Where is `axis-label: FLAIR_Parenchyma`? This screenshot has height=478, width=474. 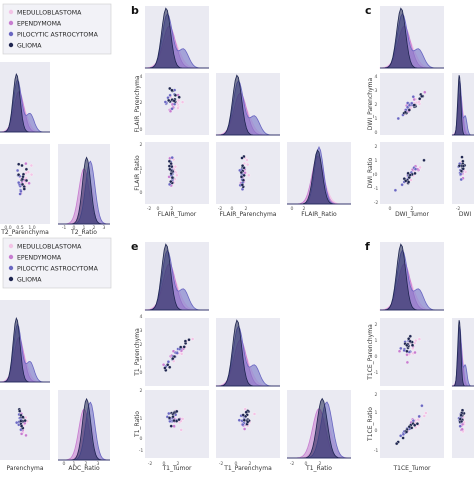 axis-label: FLAIR_Parenchyma is located at coordinates (247, 214).